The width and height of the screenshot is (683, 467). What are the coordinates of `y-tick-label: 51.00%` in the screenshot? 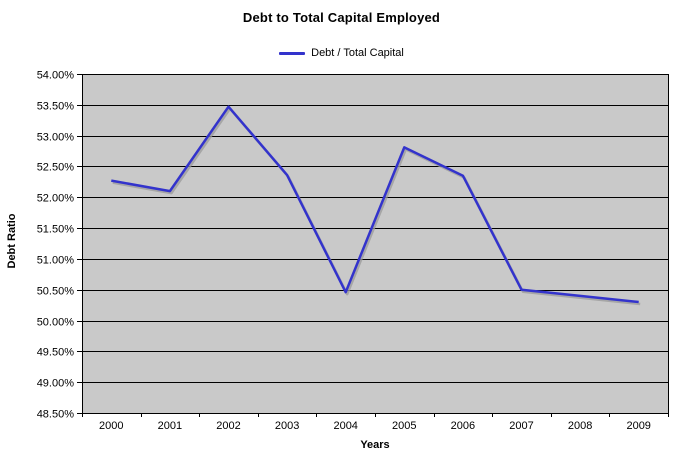 It's located at (56, 261).